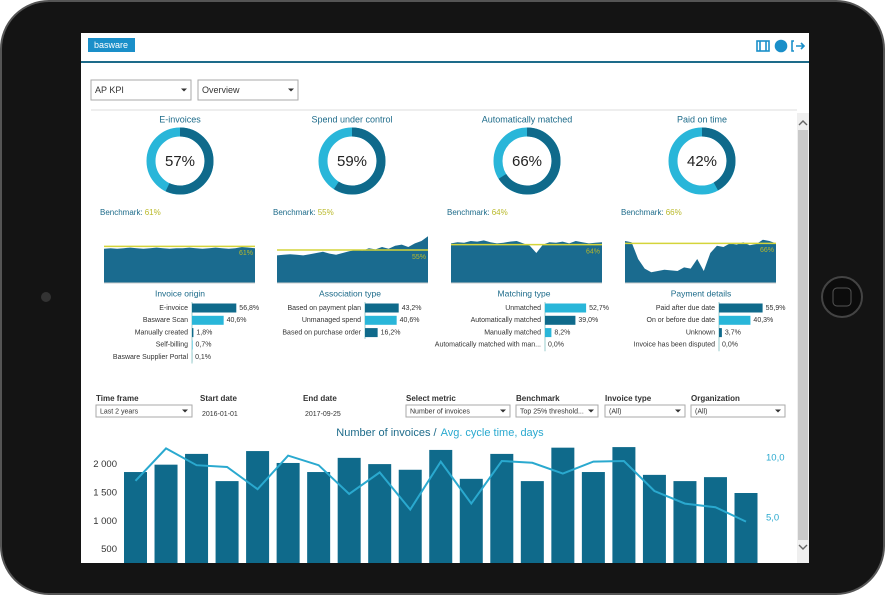 The image size is (885, 595). I want to click on filter-label: Time frame, so click(117, 398).